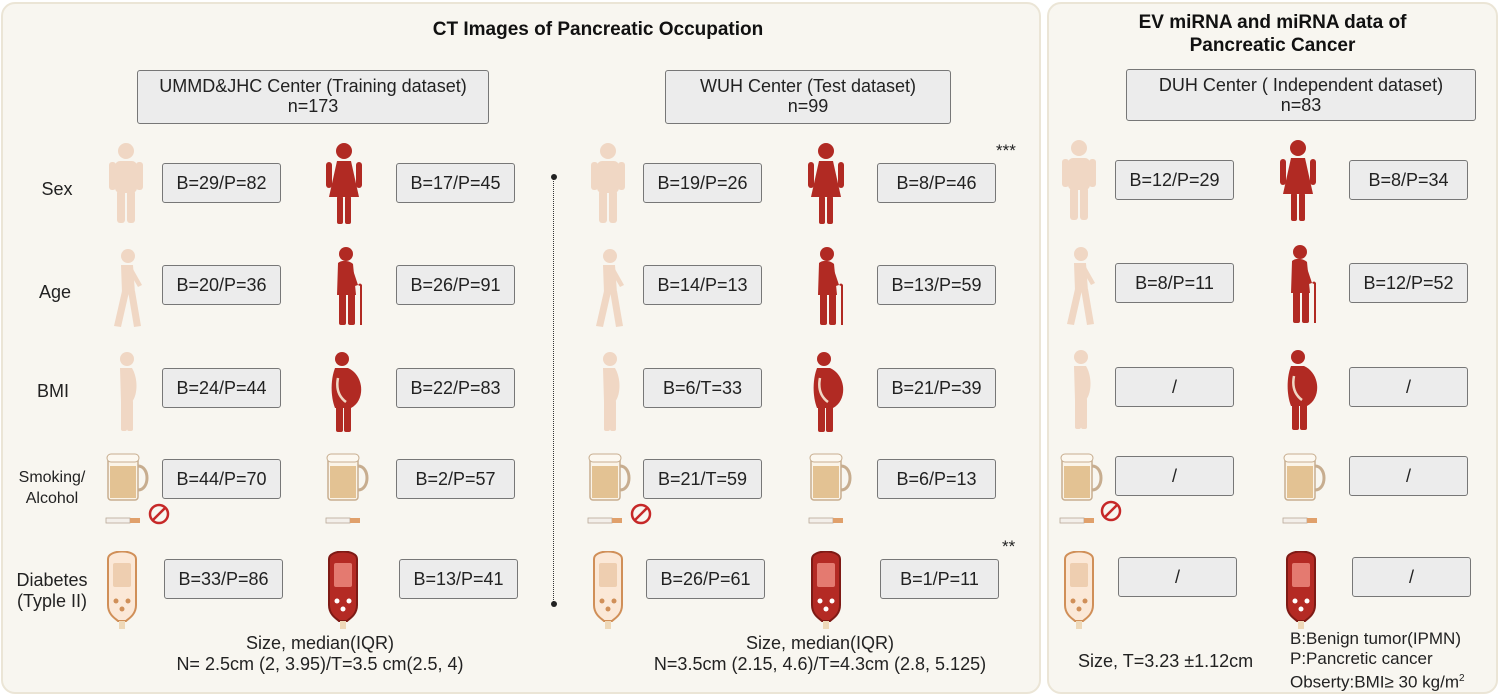 Image resolution: width=1500 pixels, height=697 pixels. I want to click on test-sex-female-value: B=8/P=46, so click(936, 183).